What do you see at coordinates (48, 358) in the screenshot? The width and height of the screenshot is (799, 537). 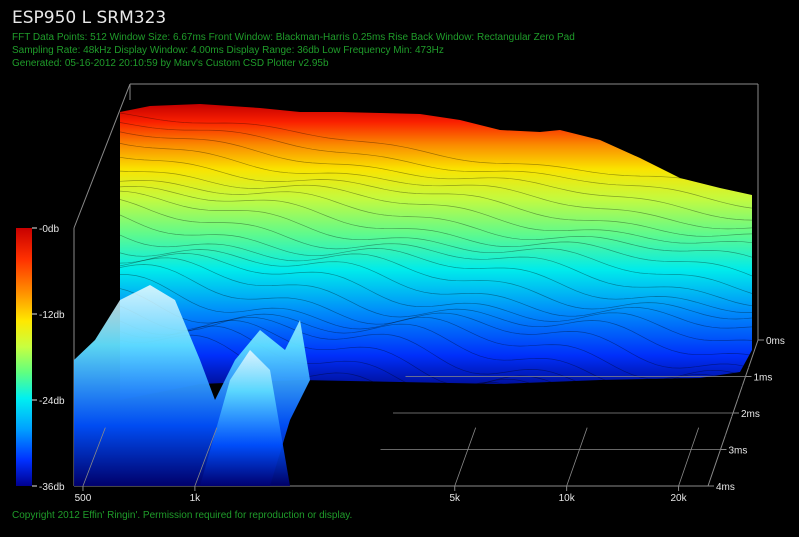 I see `colorbar-ticks: -0db -12db -24db -36db` at bounding box center [48, 358].